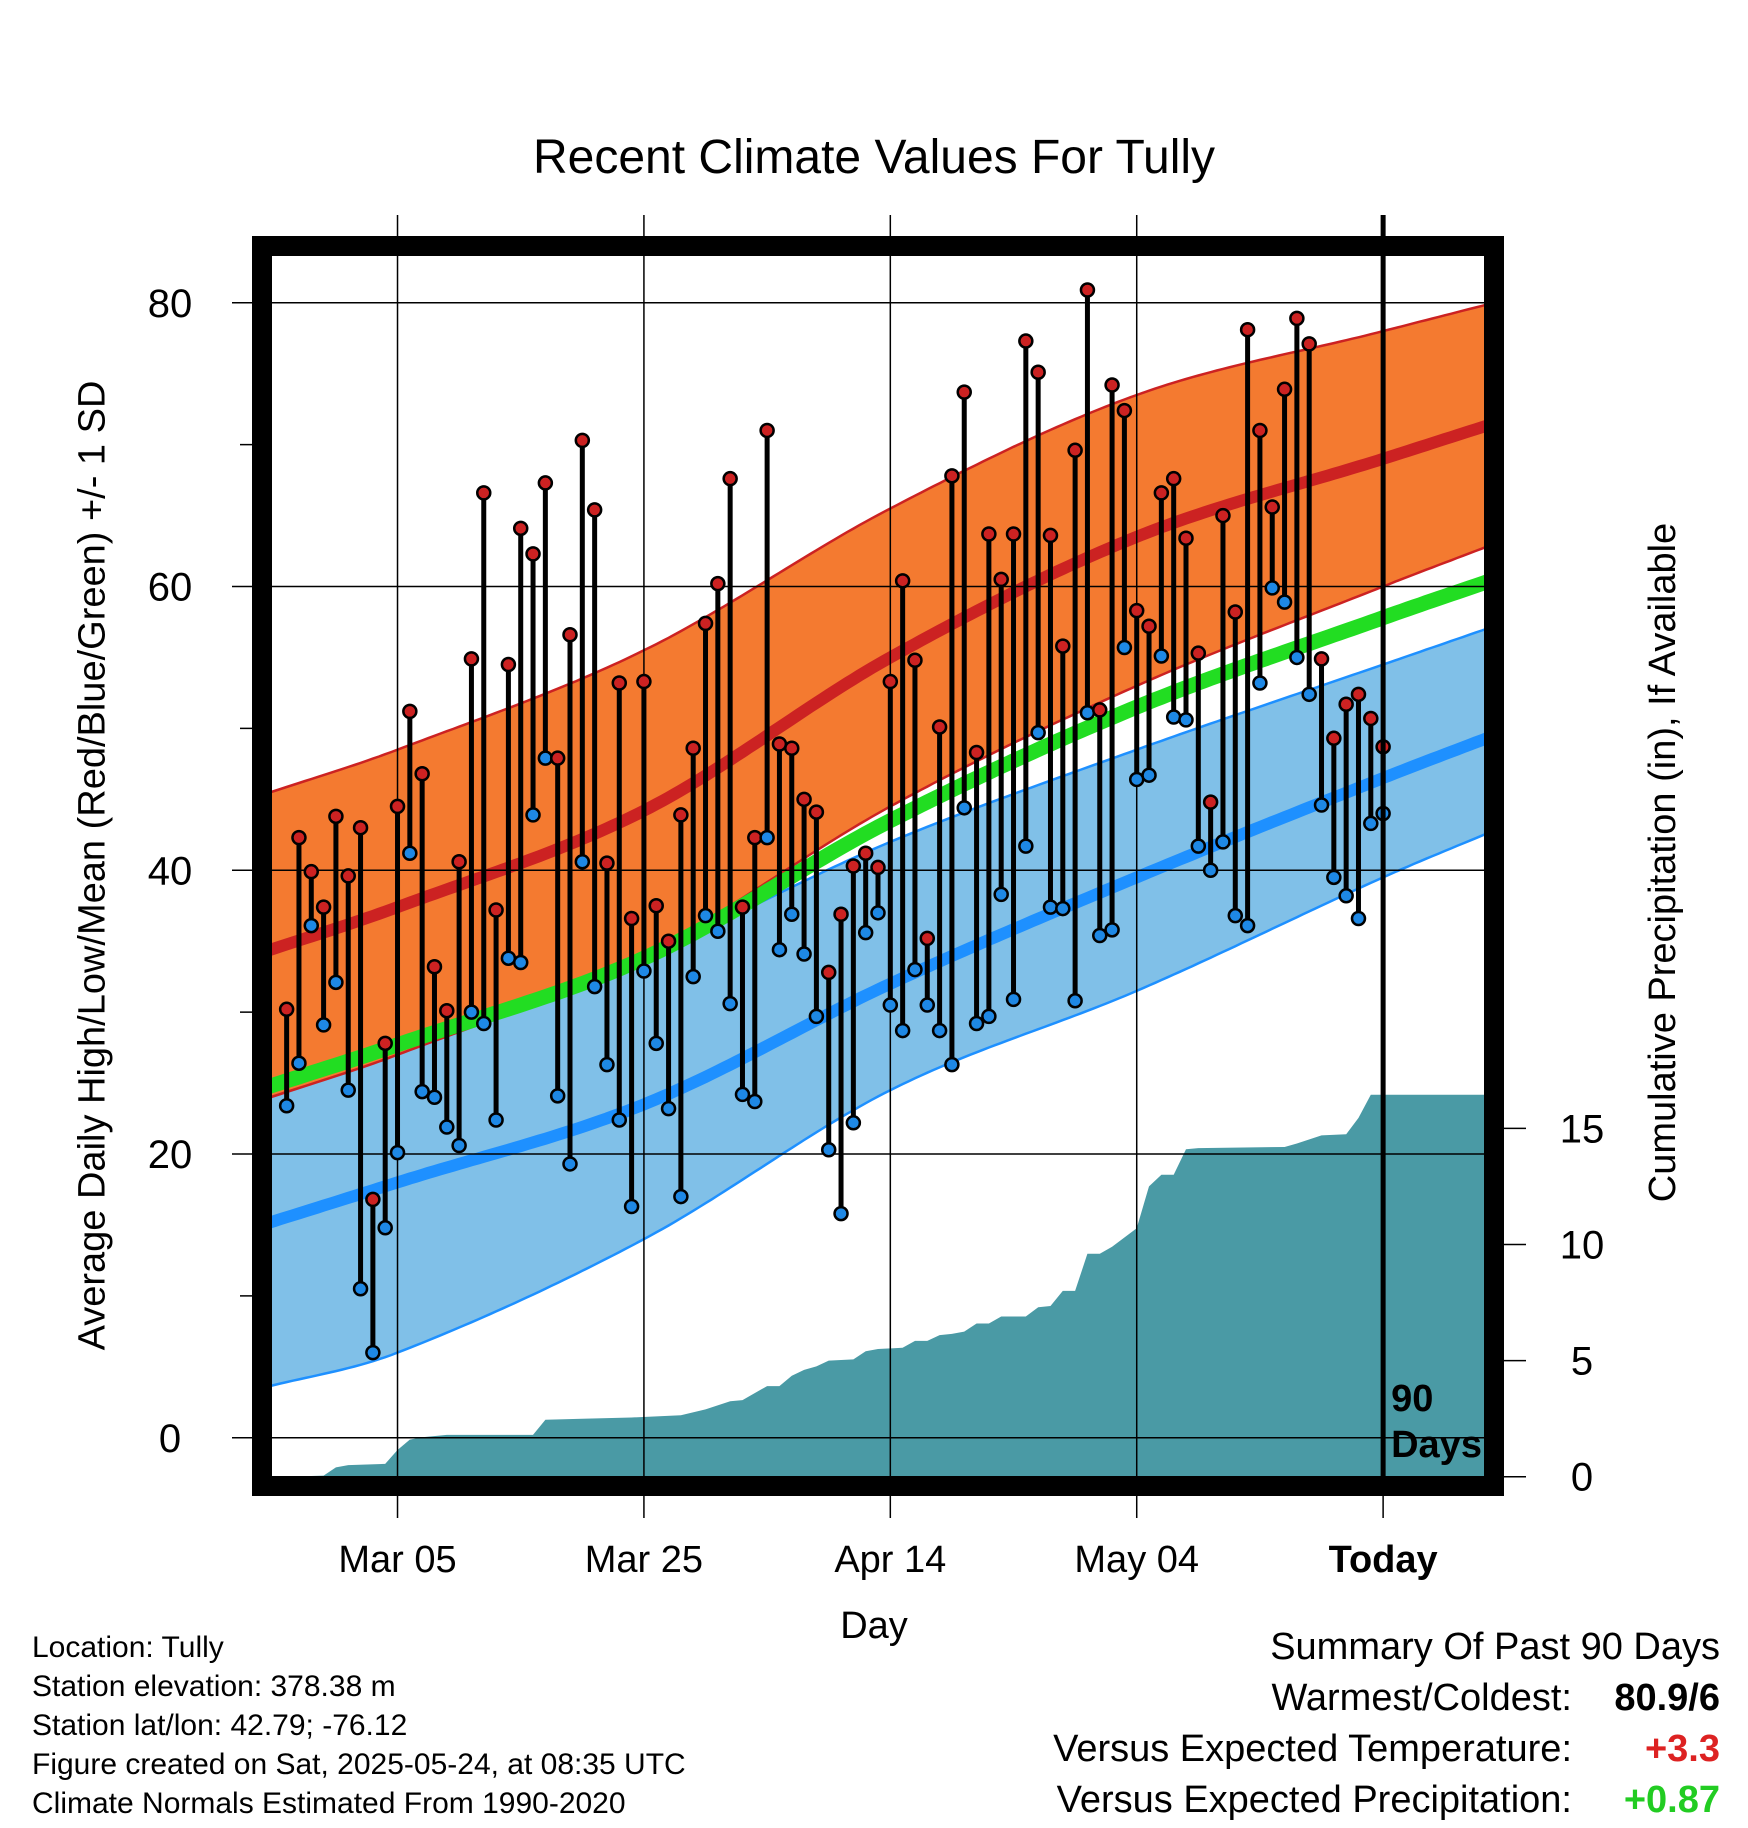  Describe the element at coordinates (170, 304) in the screenshot. I see `y-tick-label: 80` at that location.